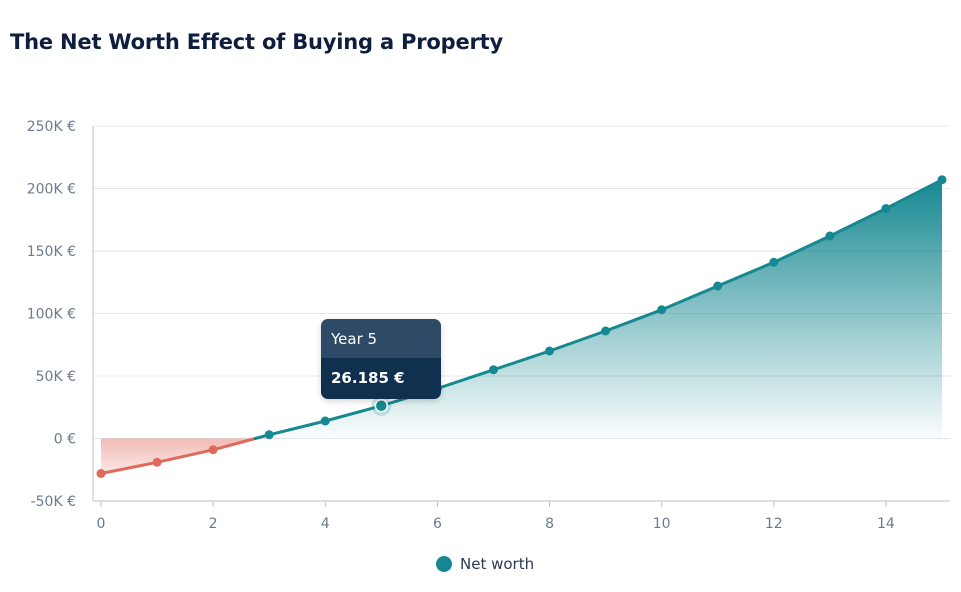 The image size is (961, 592). I want to click on y-tick-label: 50K €, so click(56, 377).